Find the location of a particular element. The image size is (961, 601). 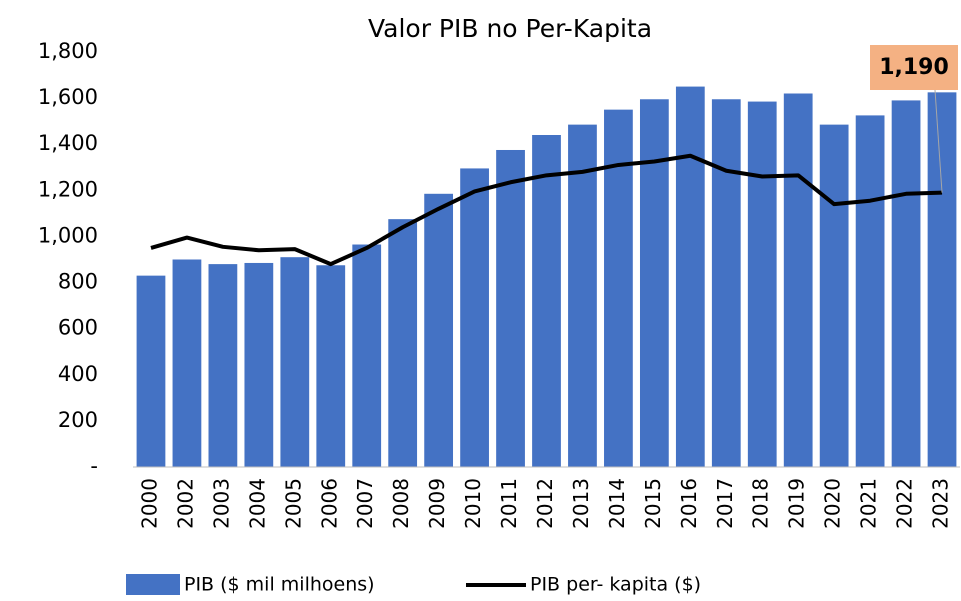

x-tick-label: 2018 is located at coordinates (761, 503).